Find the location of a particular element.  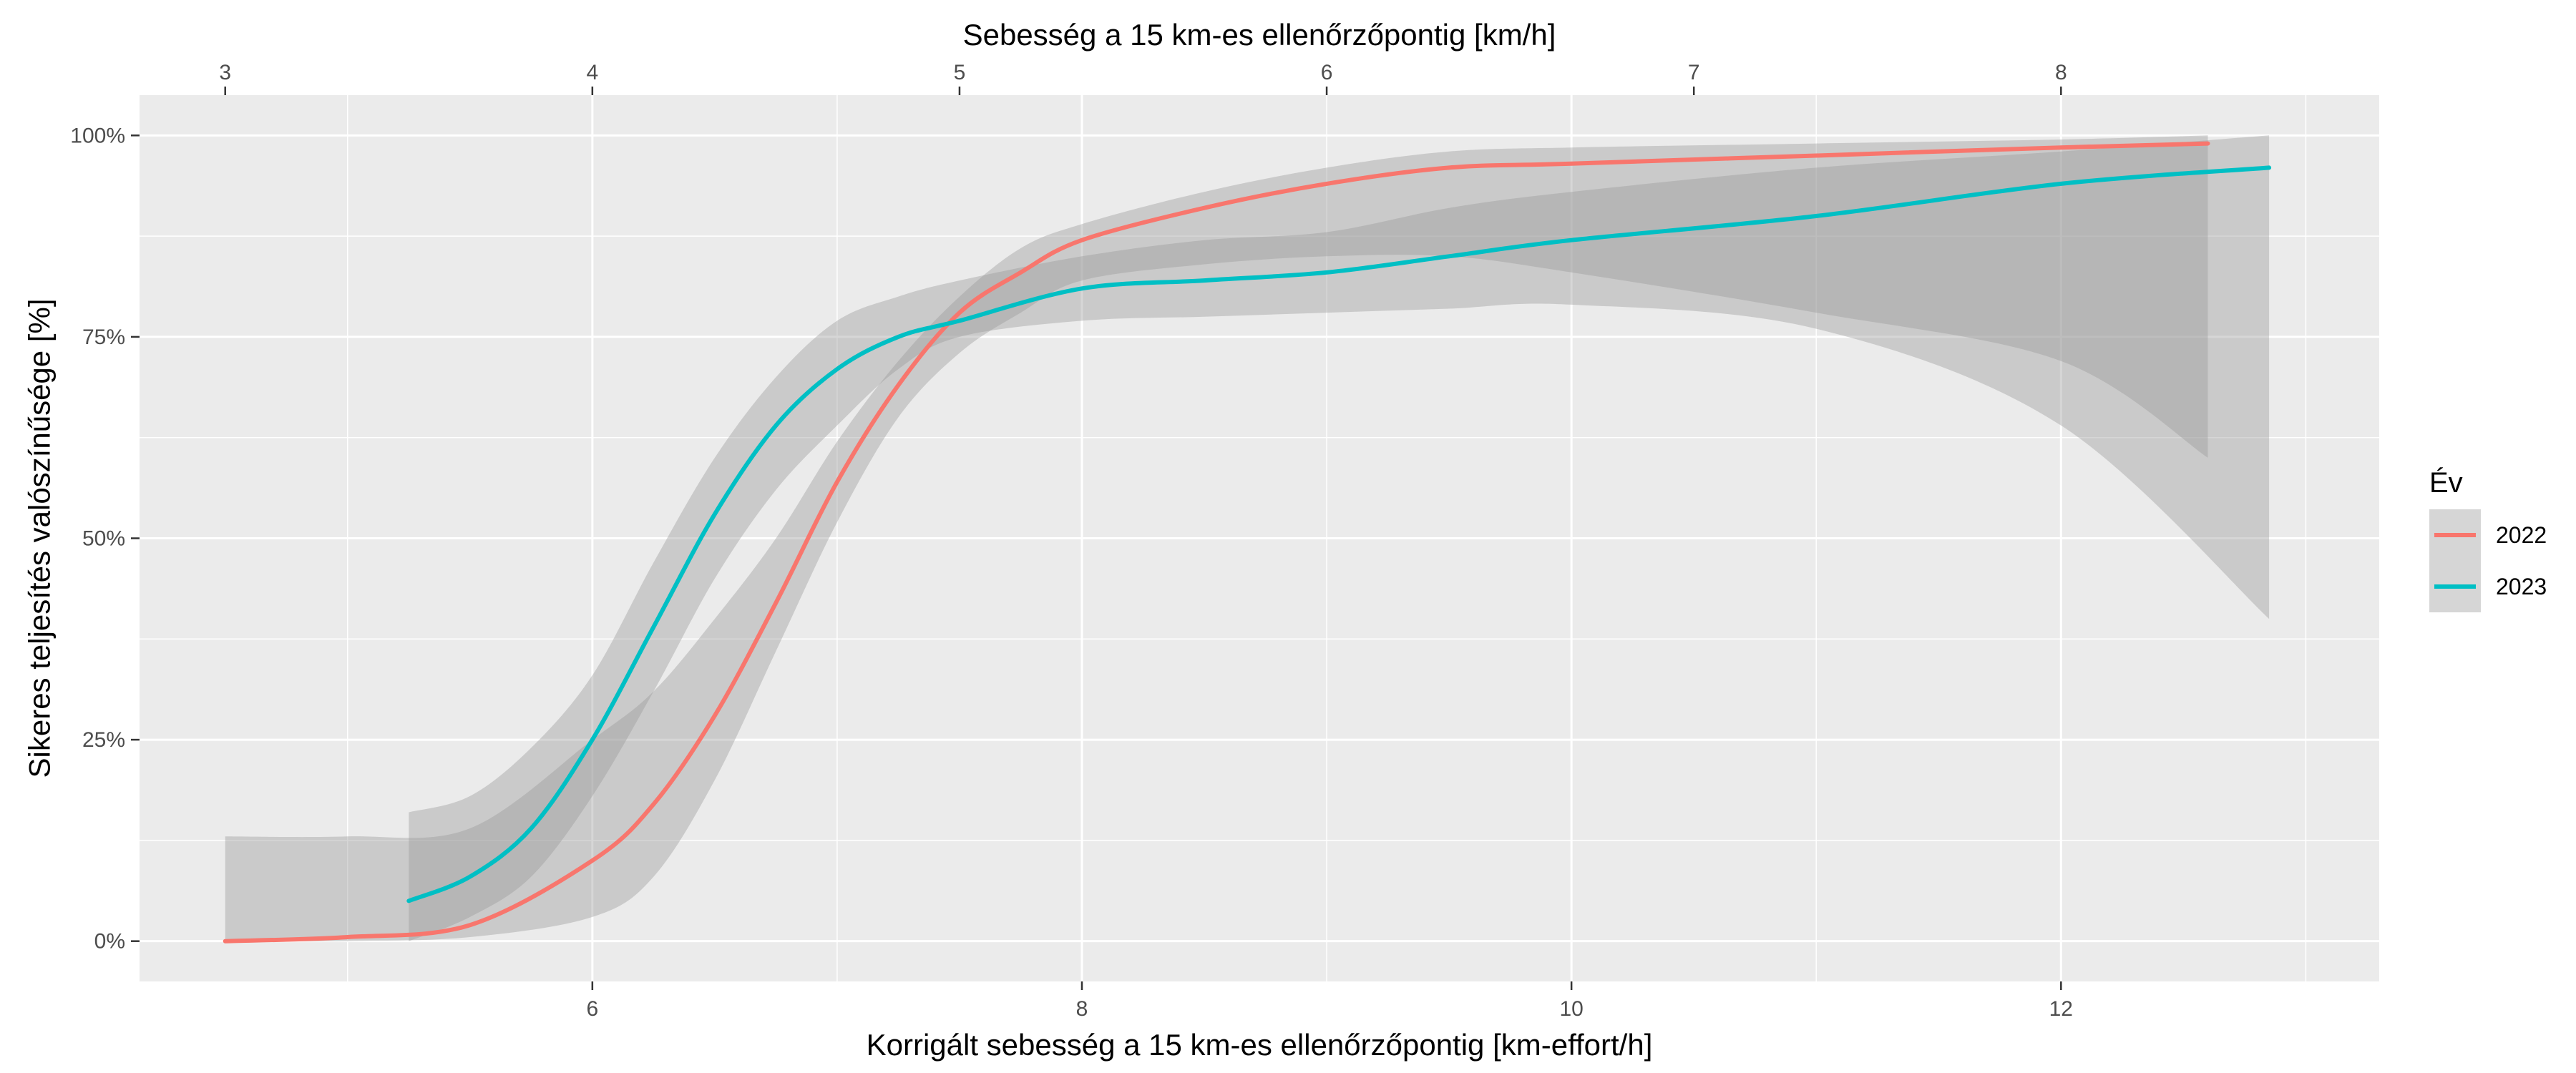

legend-label-2022: 2022 is located at coordinates (2521, 535).